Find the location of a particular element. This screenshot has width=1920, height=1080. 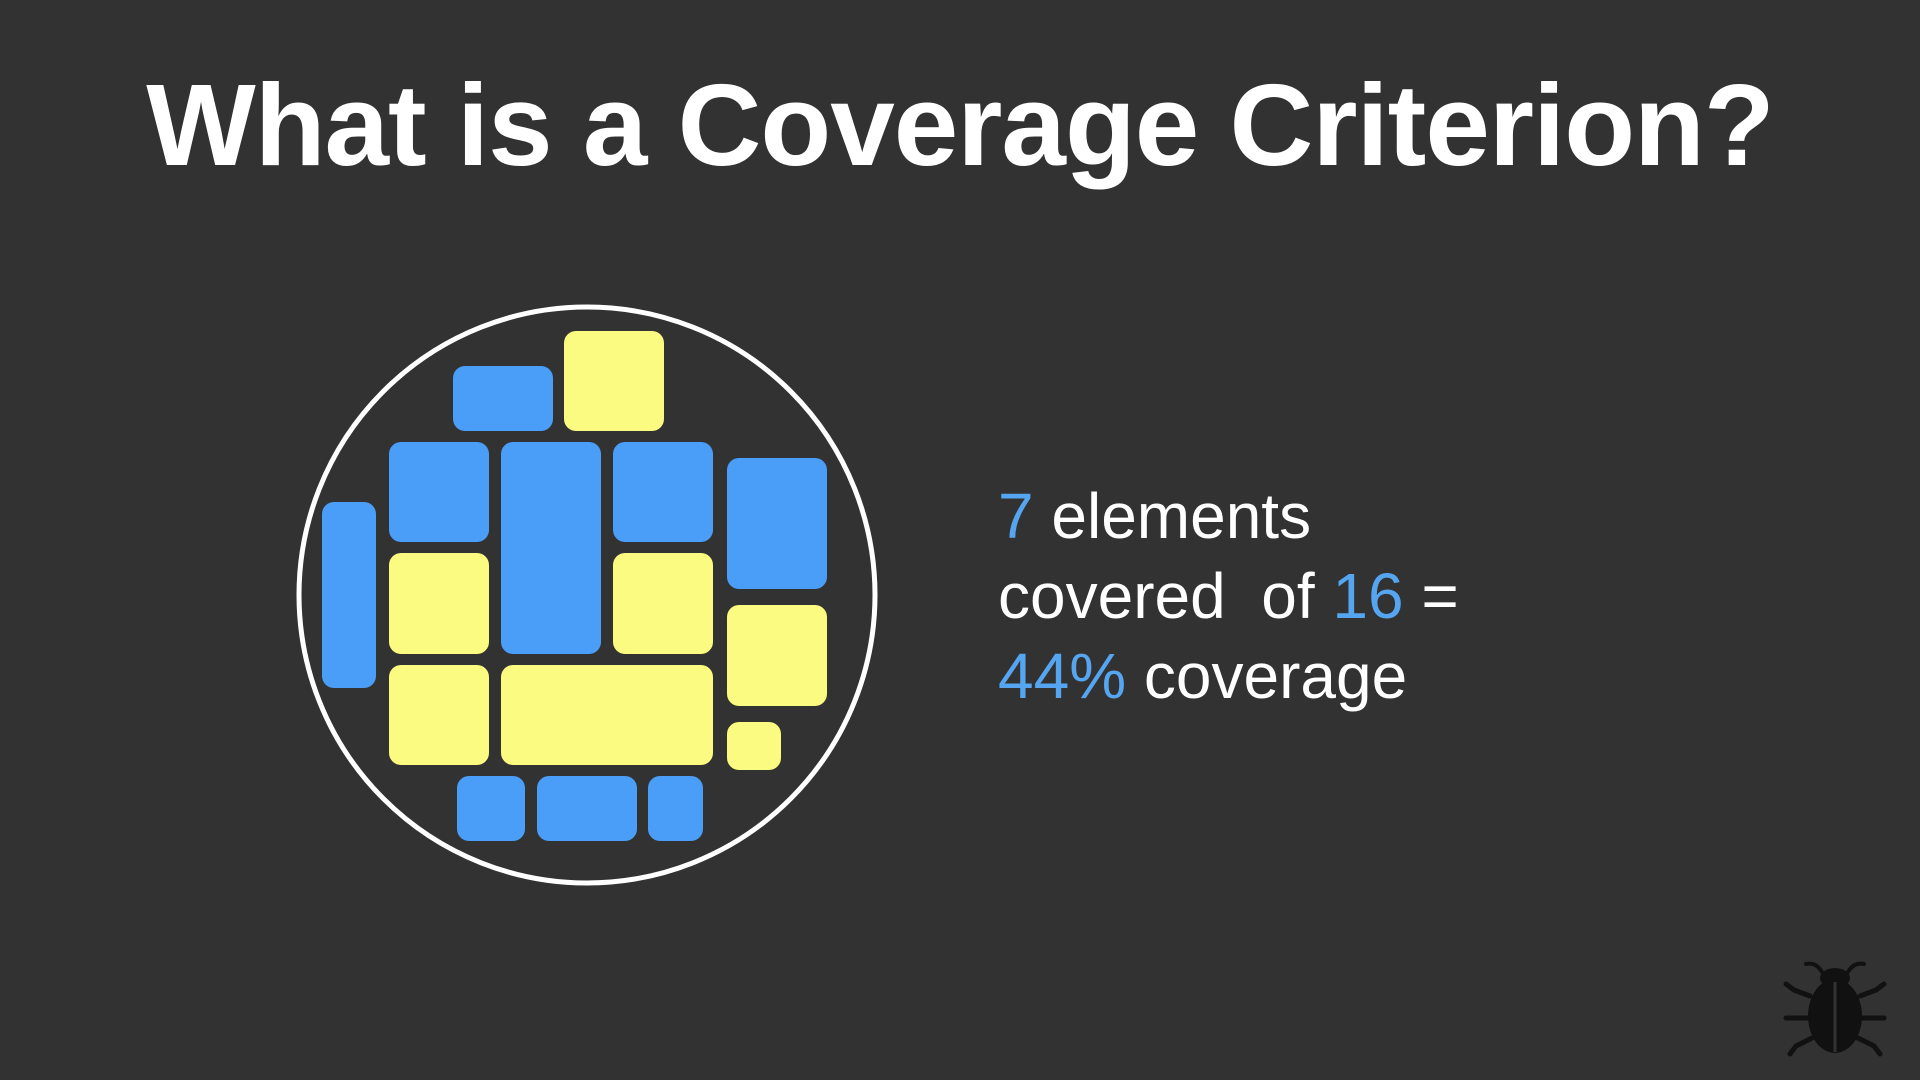

coverage-label: coverage is located at coordinates (1267, 676).